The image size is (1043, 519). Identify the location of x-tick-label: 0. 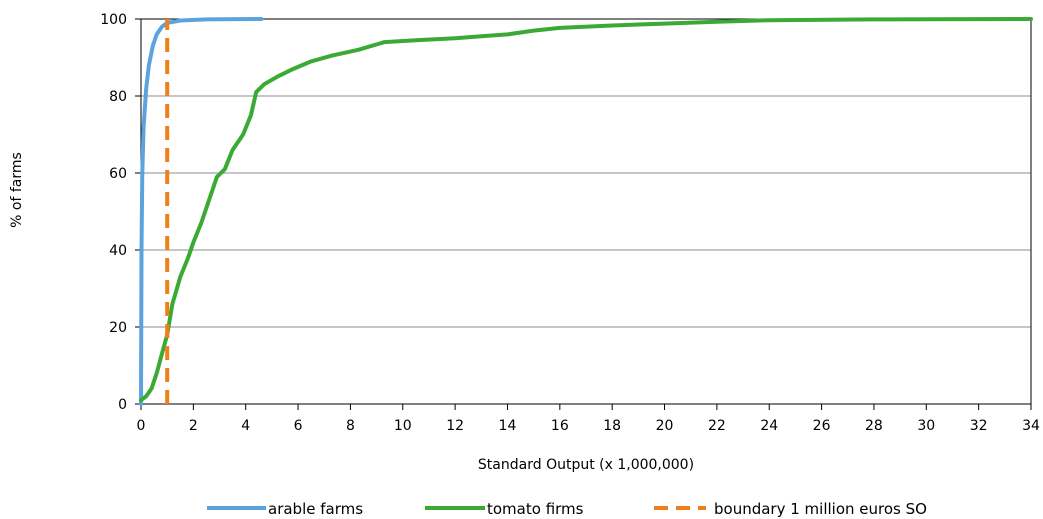
(141, 426).